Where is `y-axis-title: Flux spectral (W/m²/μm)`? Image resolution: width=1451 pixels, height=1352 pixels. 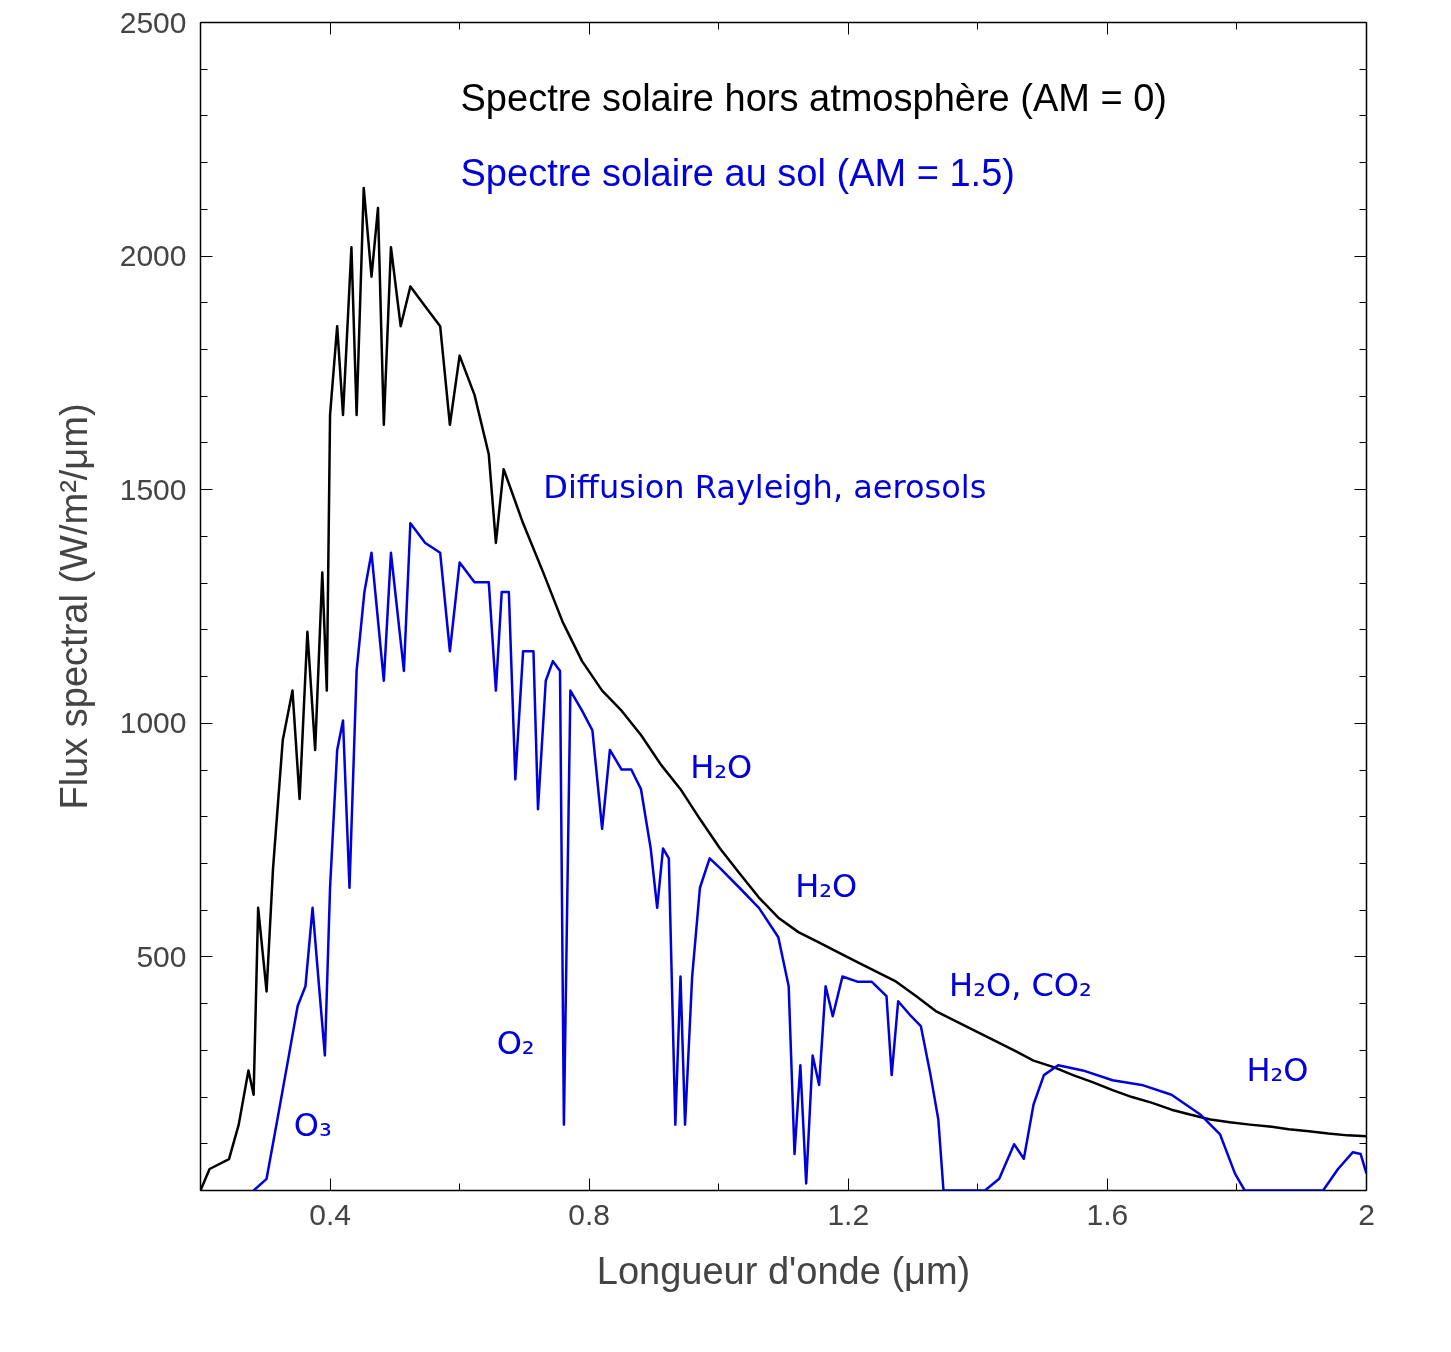 y-axis-title: Flux spectral (W/m²/μm) is located at coordinates (73, 606).